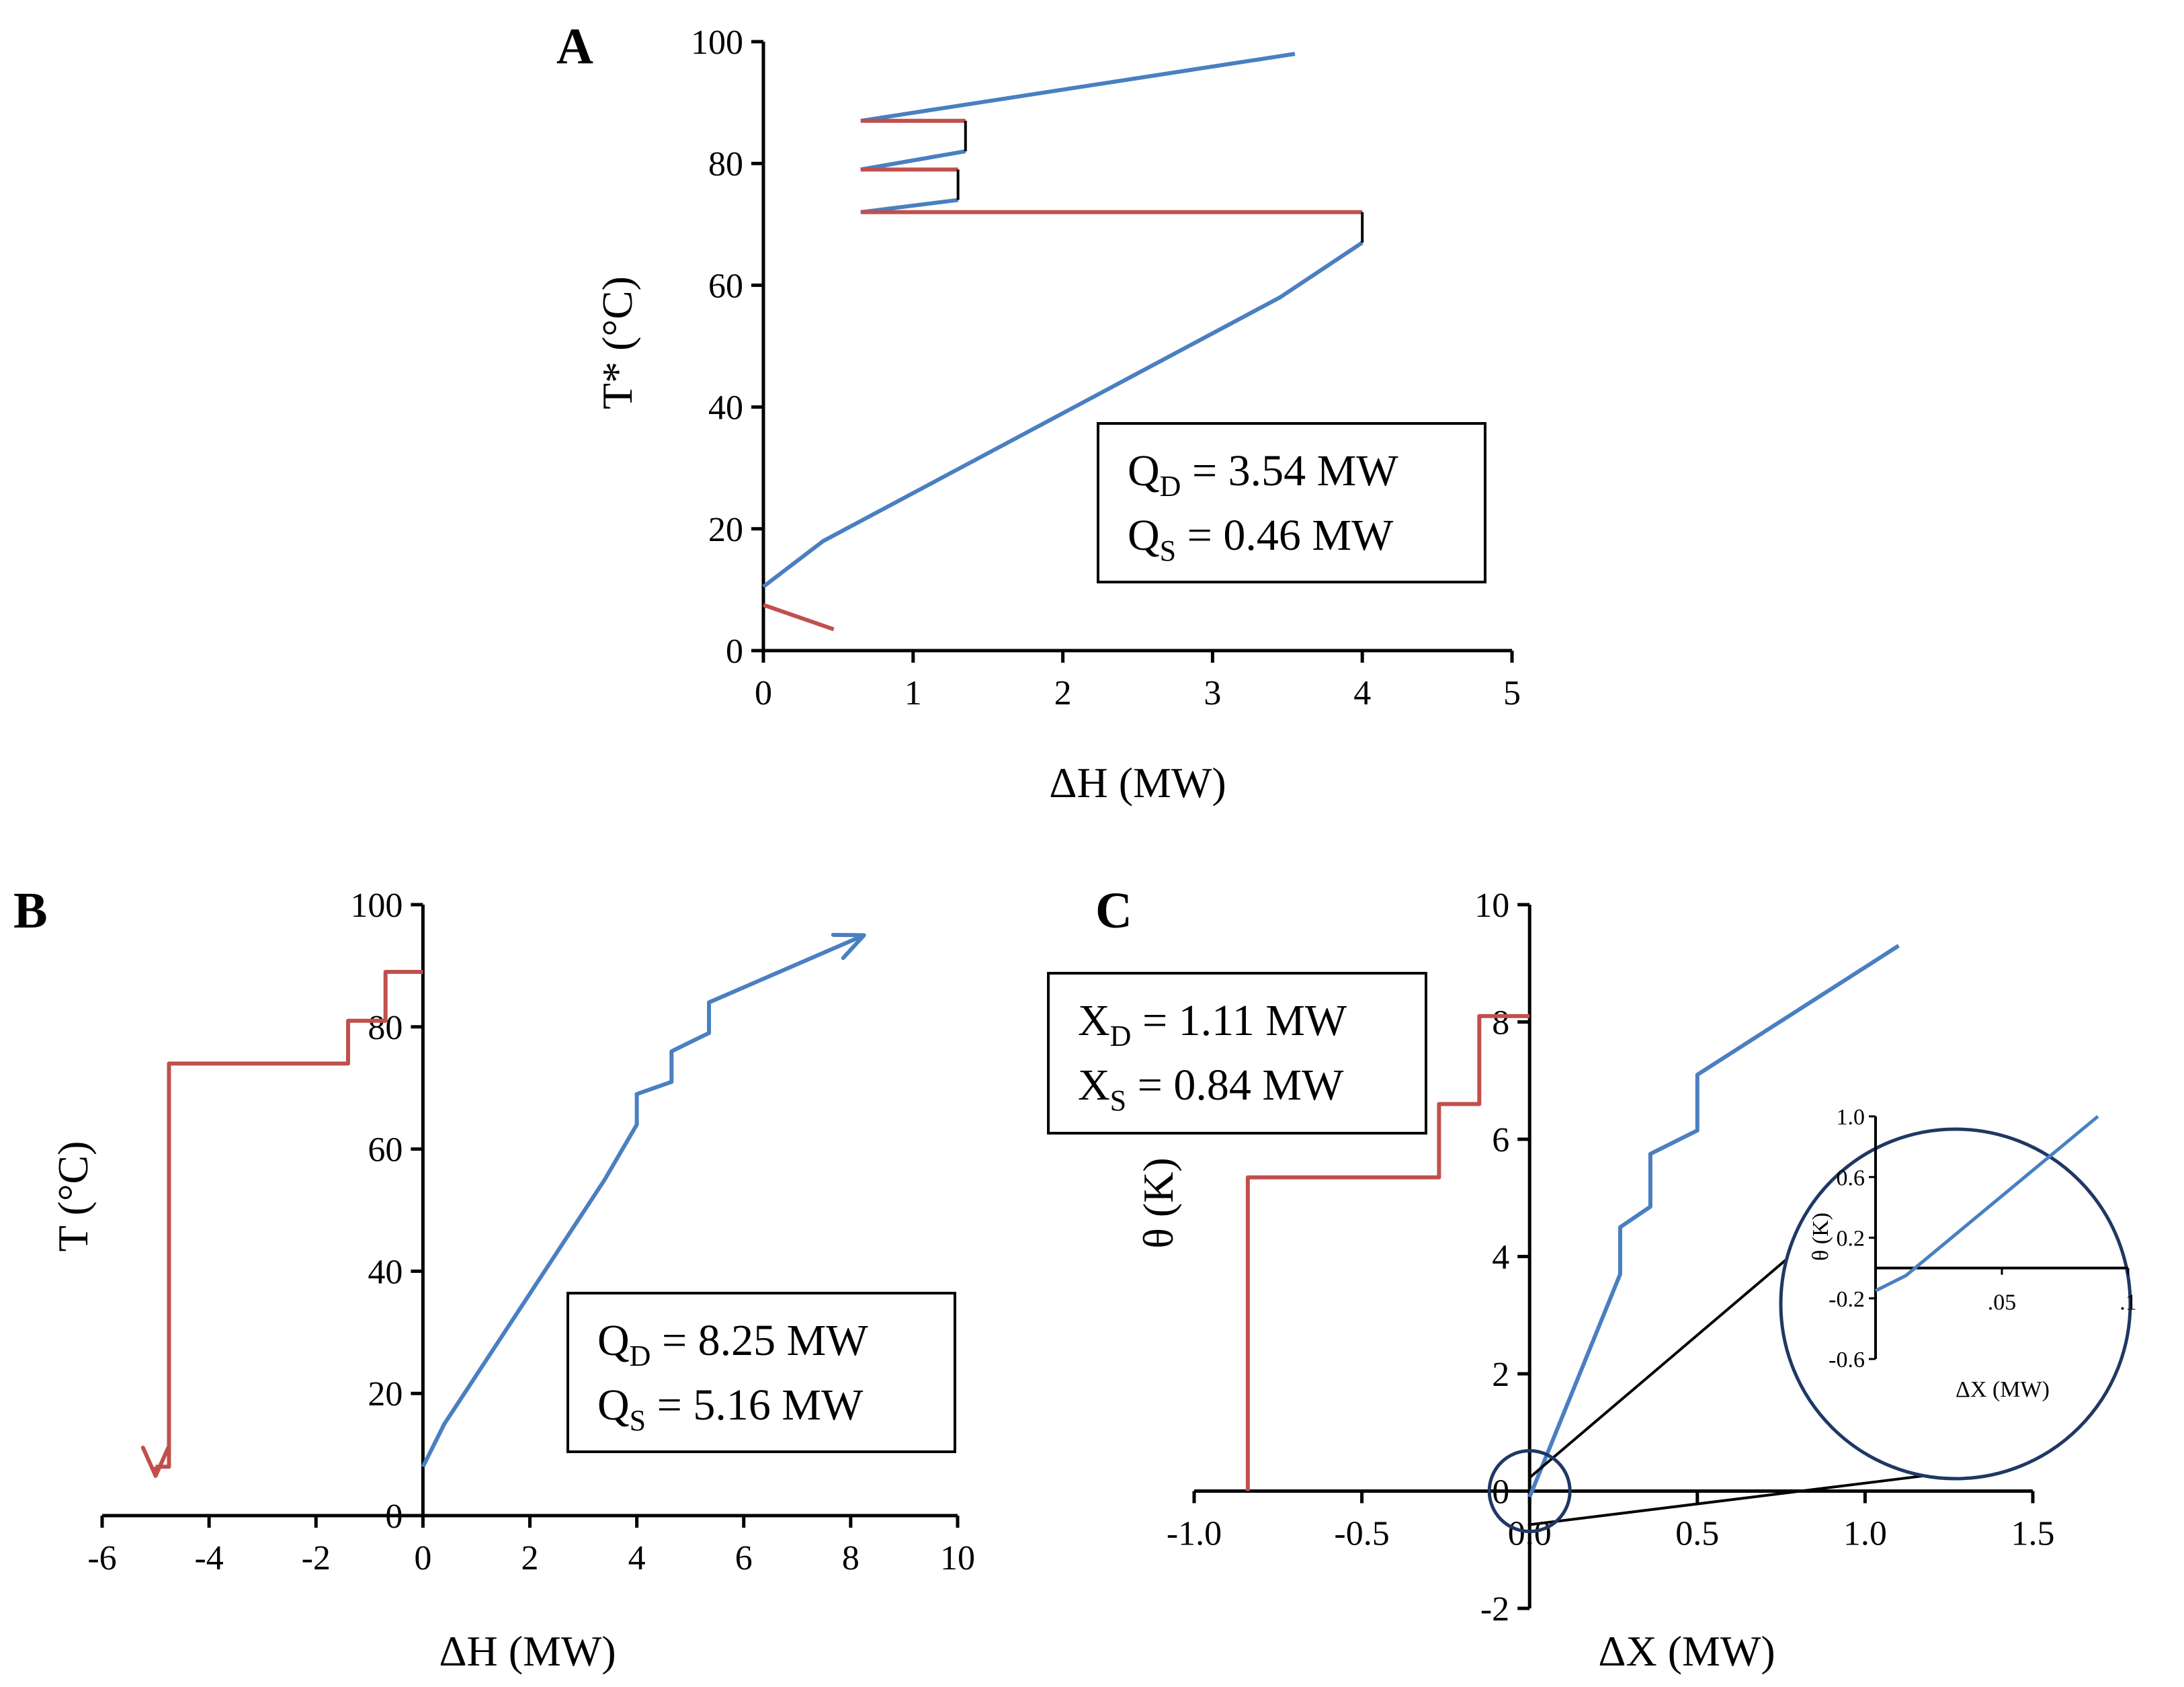 This screenshot has width=2184, height=1687. What do you see at coordinates (101, 1558) in the screenshot?
I see `x-tick-label: -6` at bounding box center [101, 1558].